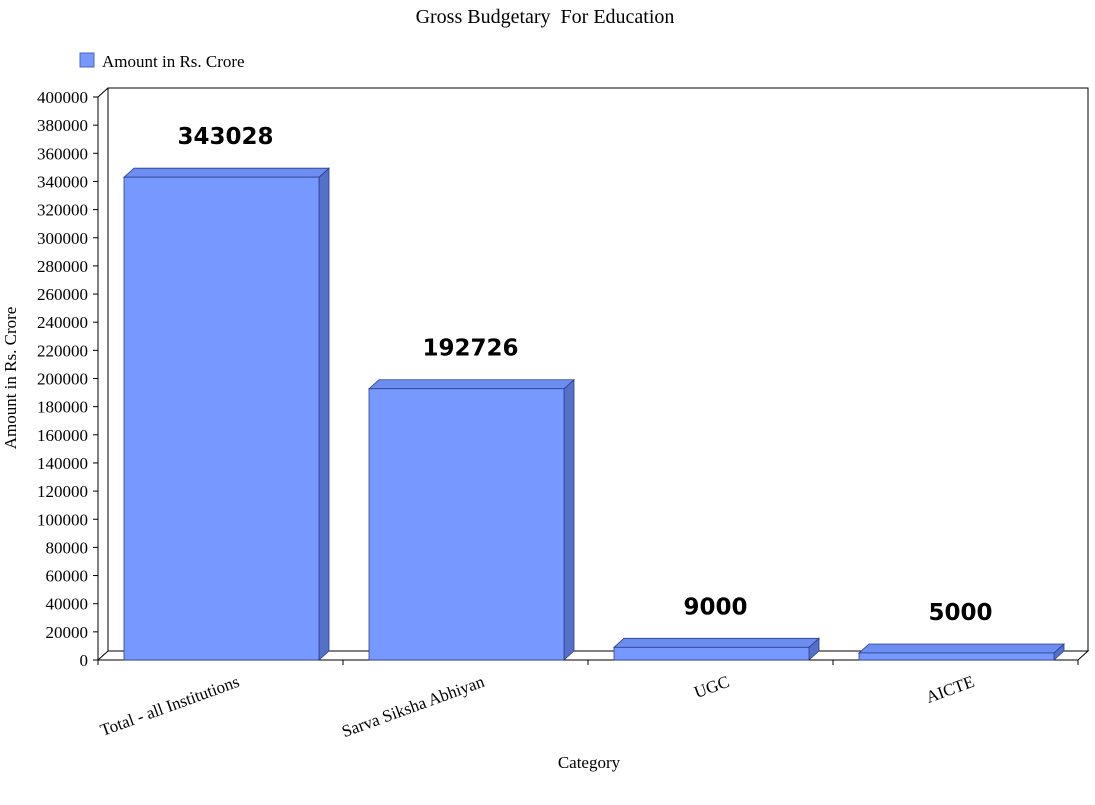 The height and width of the screenshot is (805, 1095). What do you see at coordinates (715, 607) in the screenshot?
I see `data-label: 9000` at bounding box center [715, 607].